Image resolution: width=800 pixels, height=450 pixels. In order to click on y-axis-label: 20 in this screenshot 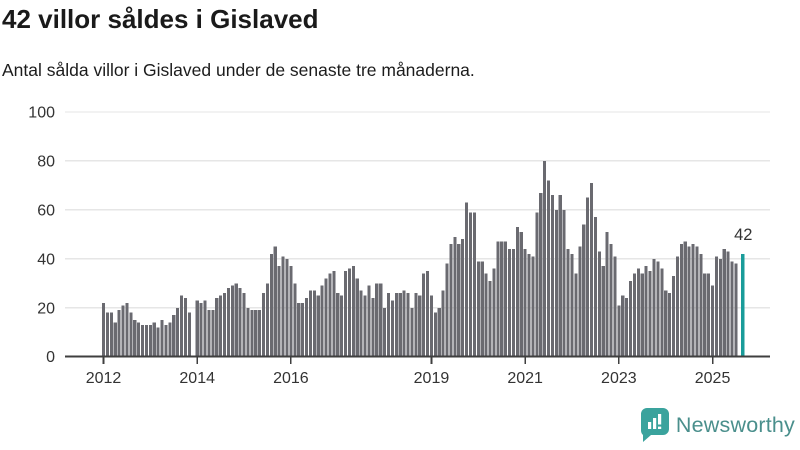, I will do `click(46, 308)`.